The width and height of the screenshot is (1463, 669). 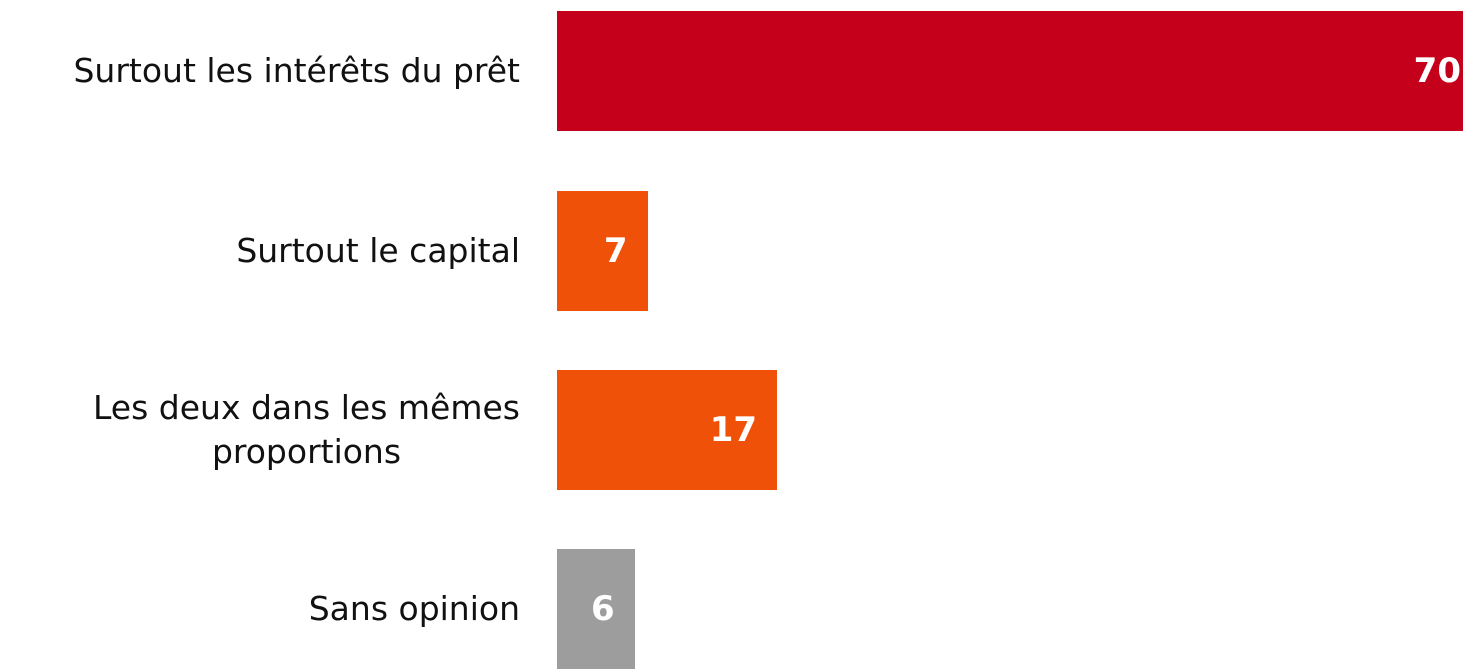 I want to click on category-label-line: Sans opinion, so click(x=414, y=608).